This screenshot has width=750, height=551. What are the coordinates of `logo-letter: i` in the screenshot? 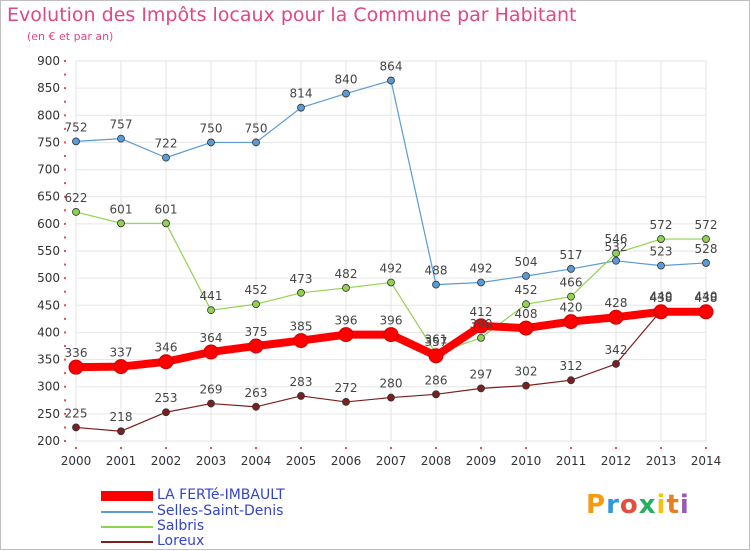 It's located at (684, 505).